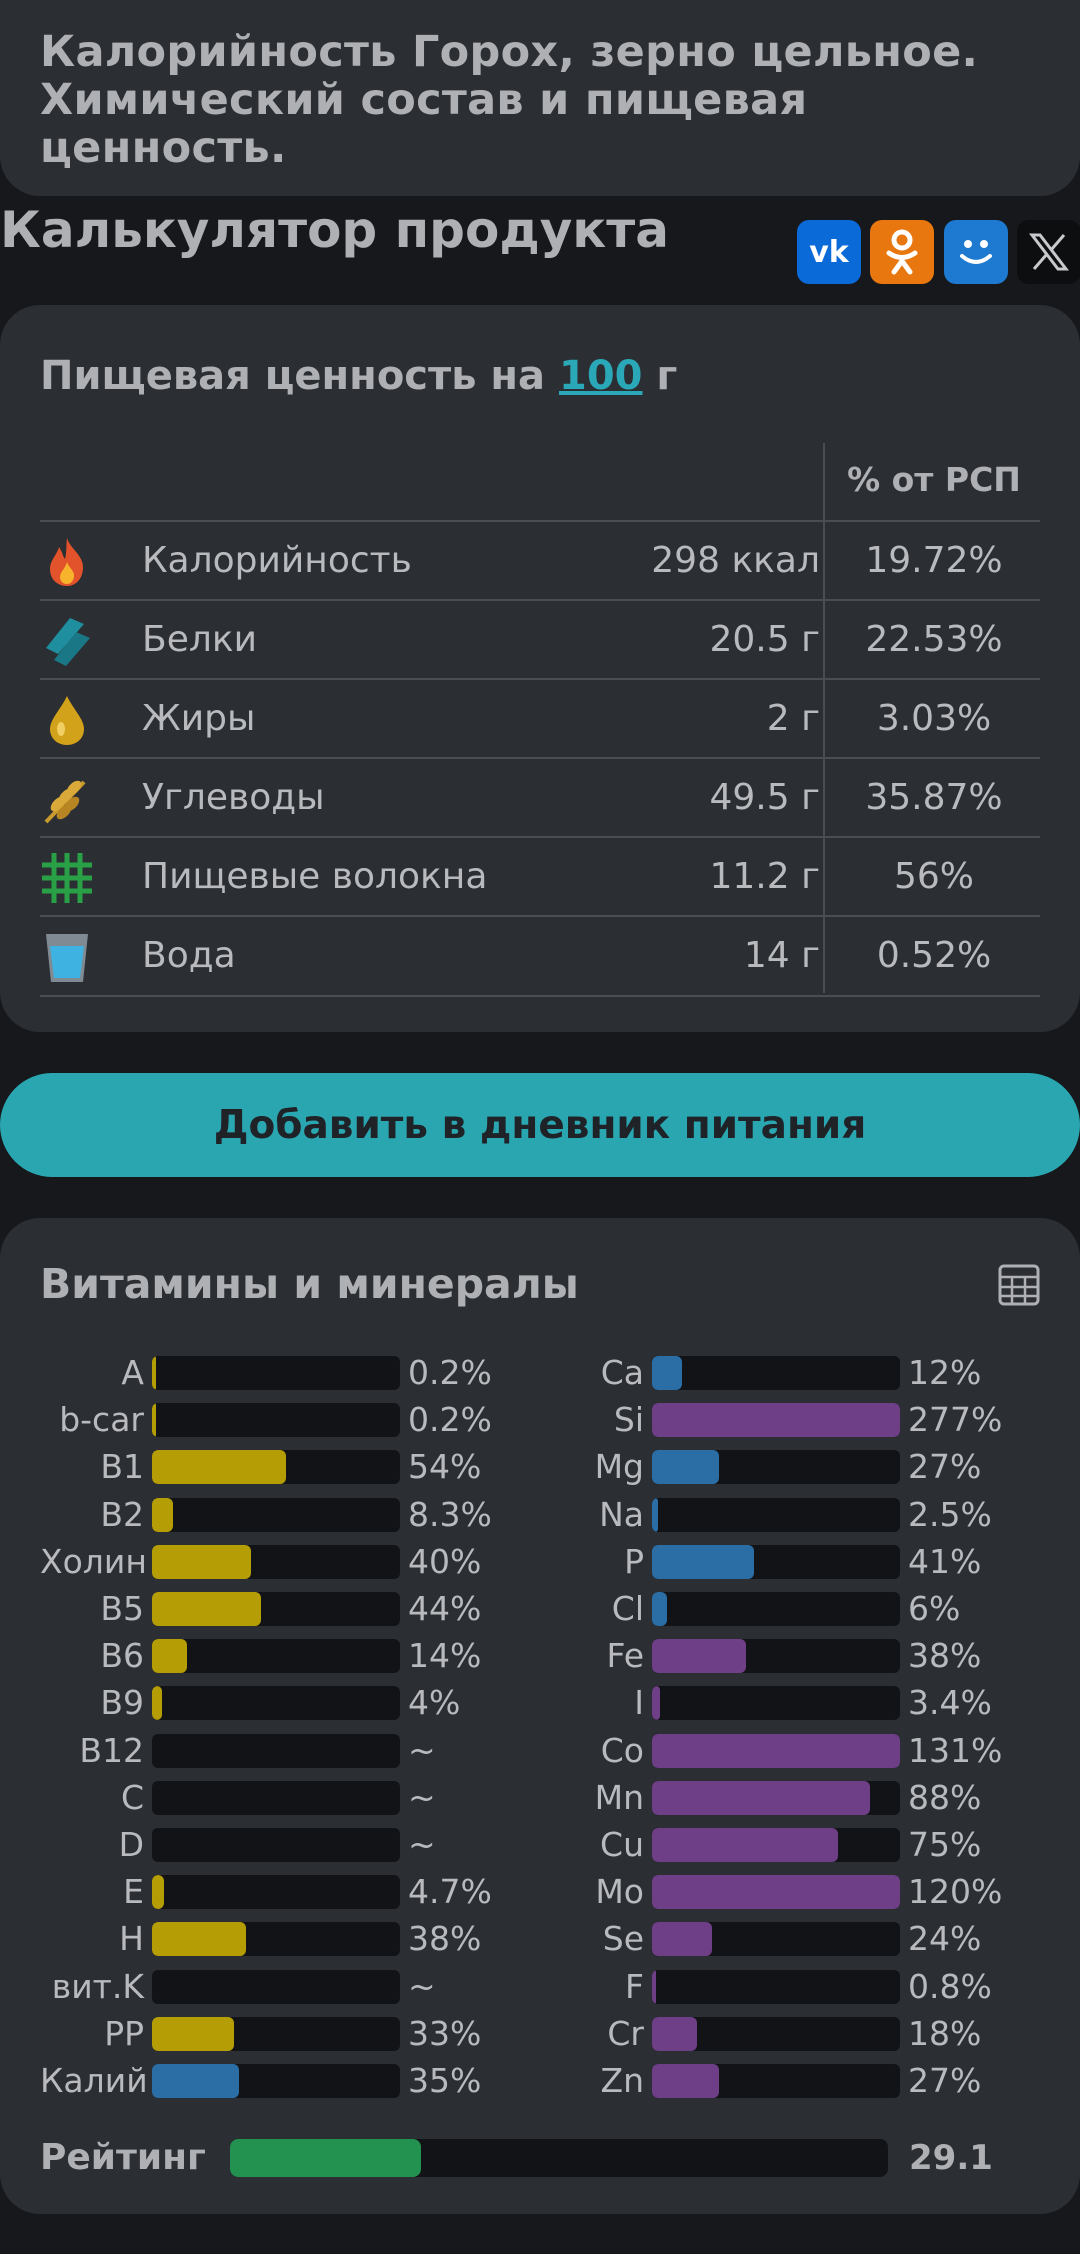 The height and width of the screenshot is (2254, 1080). I want to click on ok-icon, so click(902, 252).